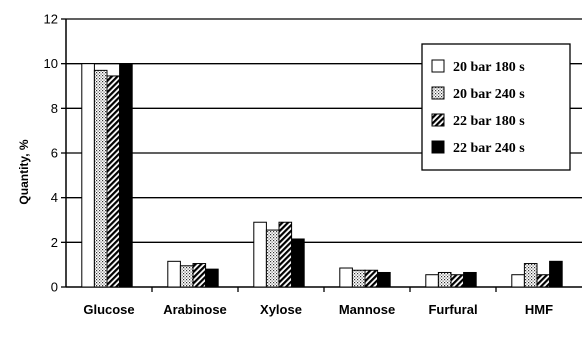 Image resolution: width=582 pixels, height=341 pixels. Describe the element at coordinates (51, 19) in the screenshot. I see `y-tick-label: 12` at that location.